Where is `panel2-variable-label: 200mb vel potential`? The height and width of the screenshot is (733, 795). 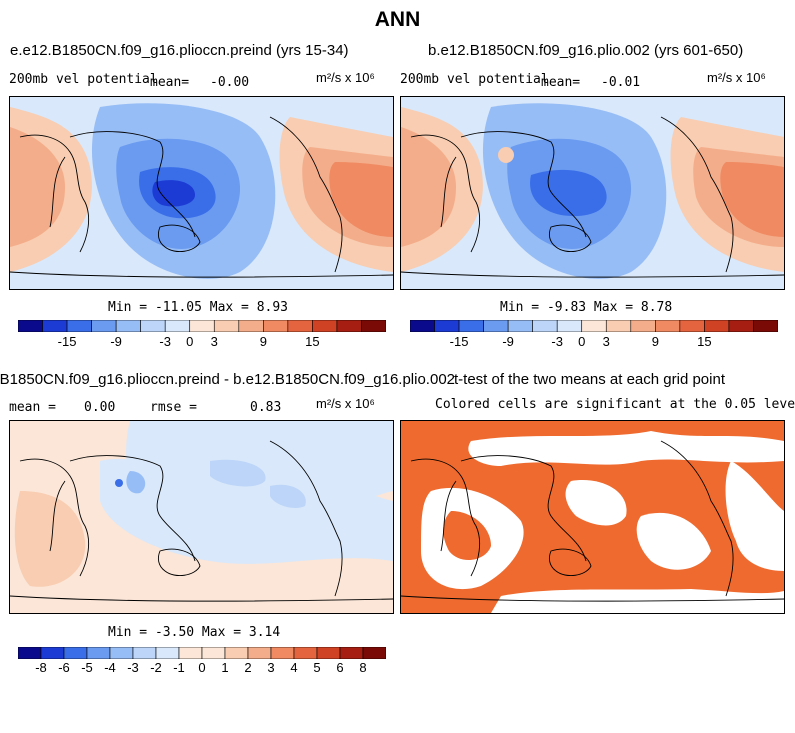 panel2-variable-label: 200mb vel potential is located at coordinates (474, 79).